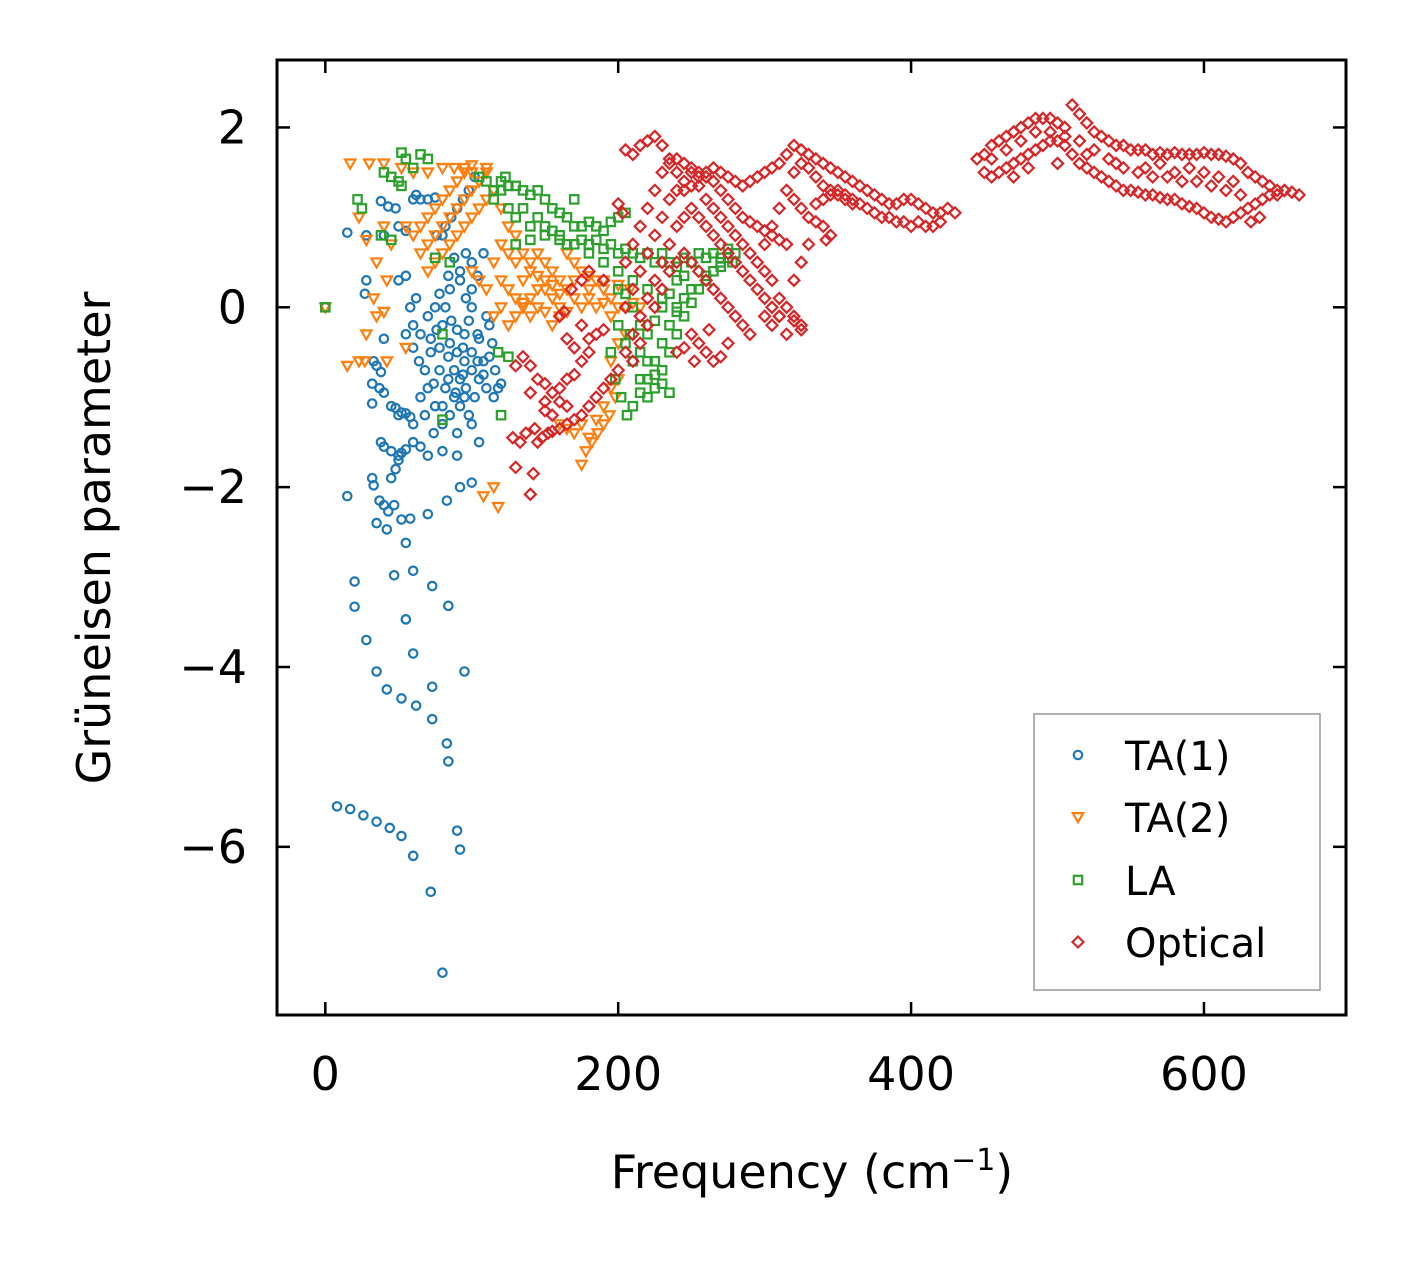 This screenshot has height=1264, width=1406. Describe the element at coordinates (1177, 852) in the screenshot. I see `legend: TA(1) TA(2) LA Optical` at that location.